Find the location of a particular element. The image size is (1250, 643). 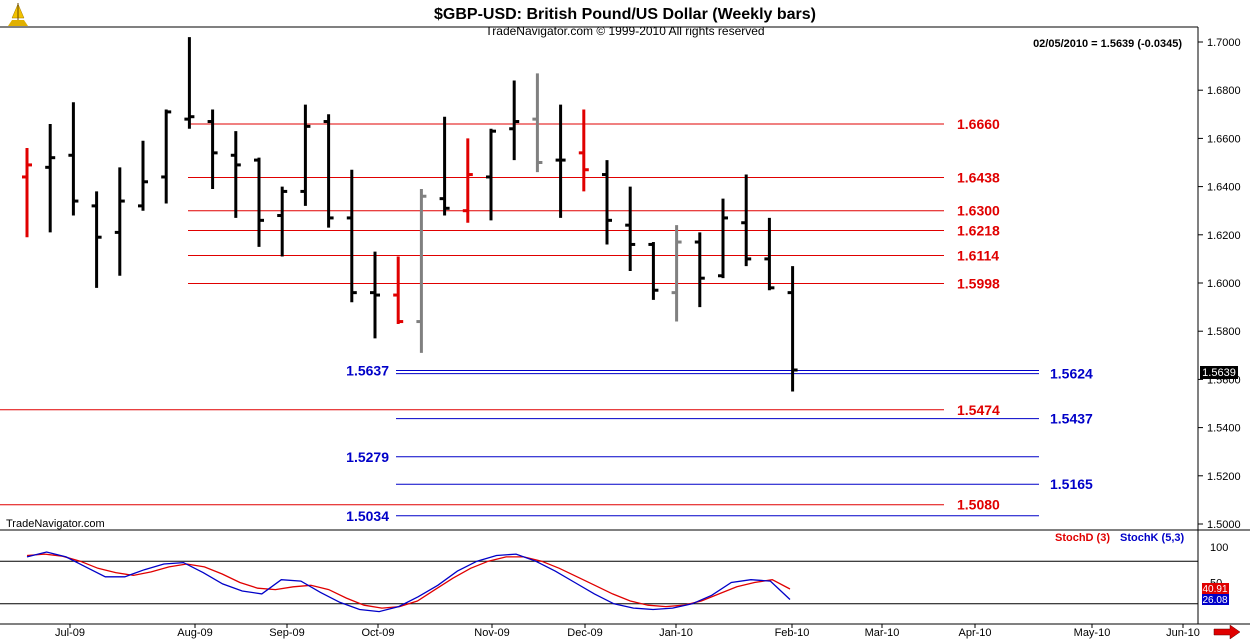

price-tick-label: 1.7000 is located at coordinates (1224, 43).